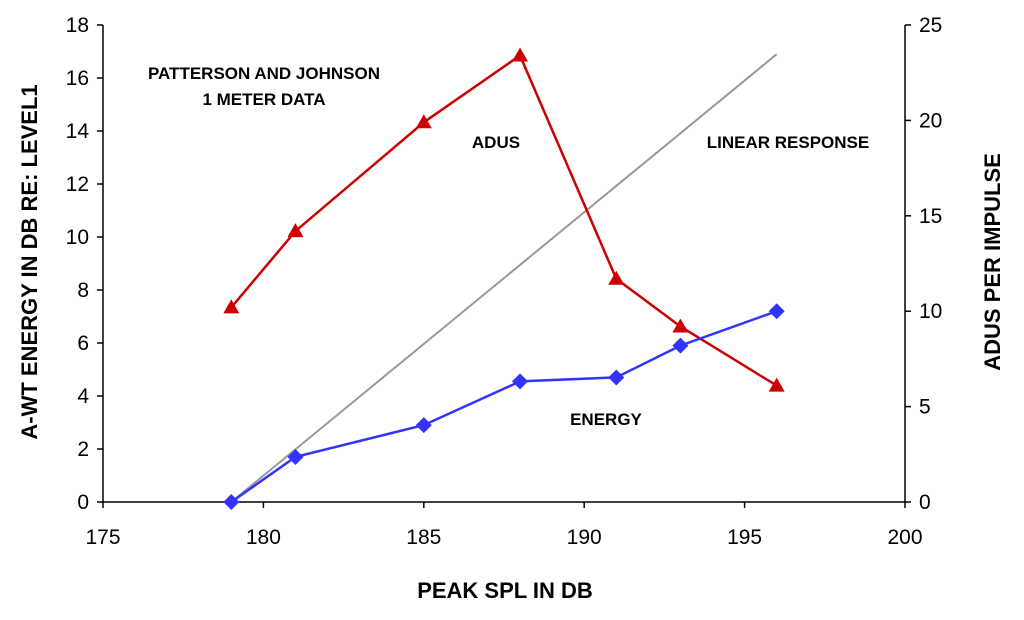  Describe the element at coordinates (83, 502) in the screenshot. I see `y-left-tick-label: 0` at that location.